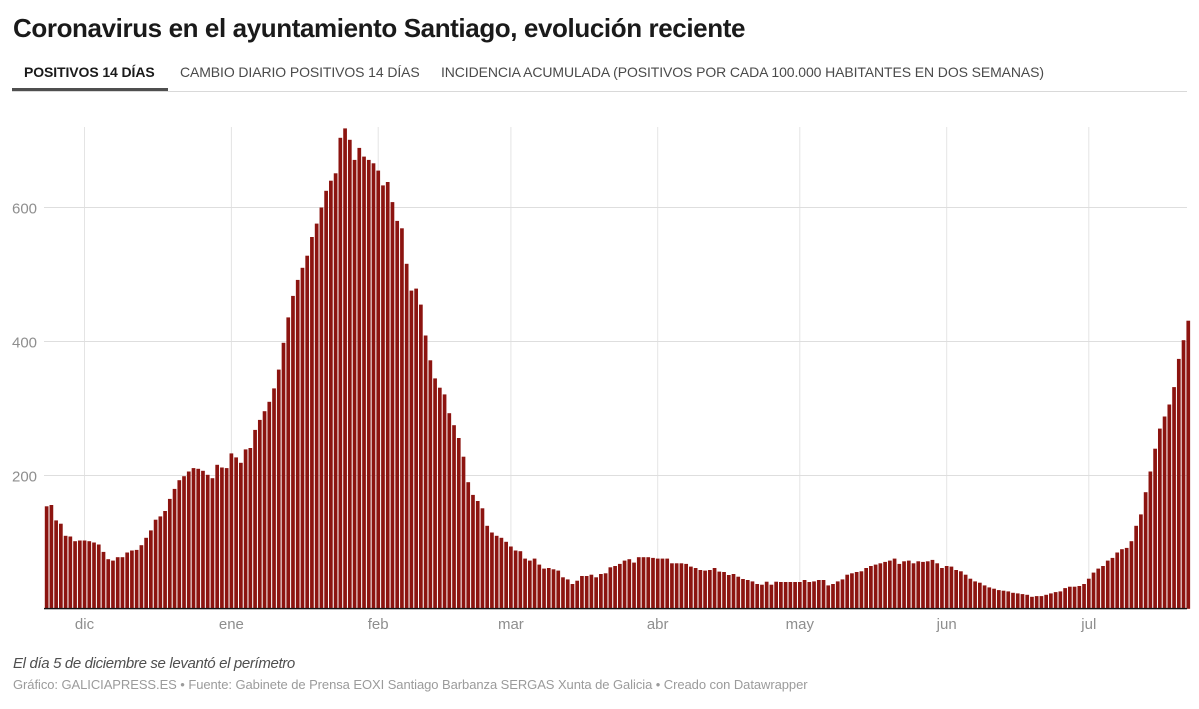 This screenshot has height=709, width=1199. What do you see at coordinates (658, 624) in the screenshot?
I see `svg-text: abr` at bounding box center [658, 624].